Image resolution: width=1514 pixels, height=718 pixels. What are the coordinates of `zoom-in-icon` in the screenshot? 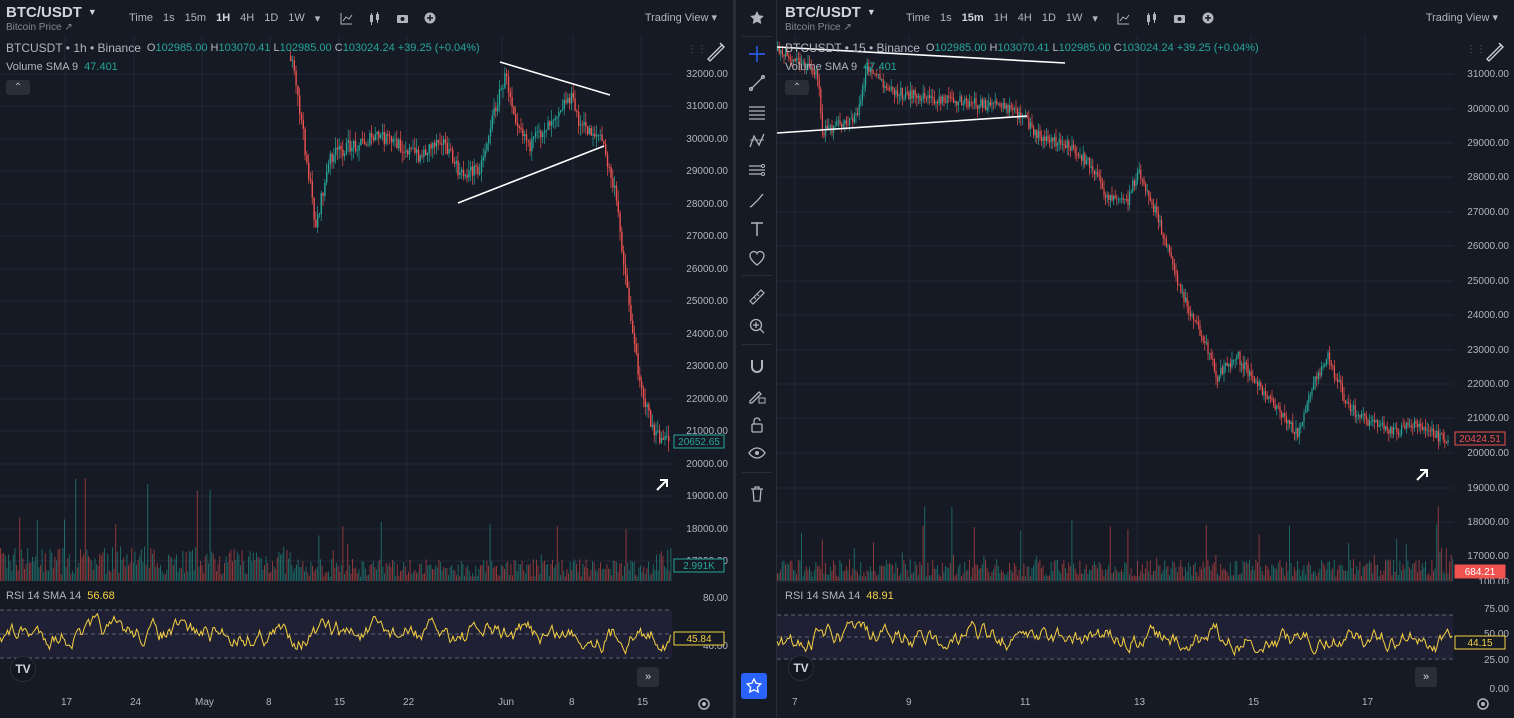 It's located at (757, 326).